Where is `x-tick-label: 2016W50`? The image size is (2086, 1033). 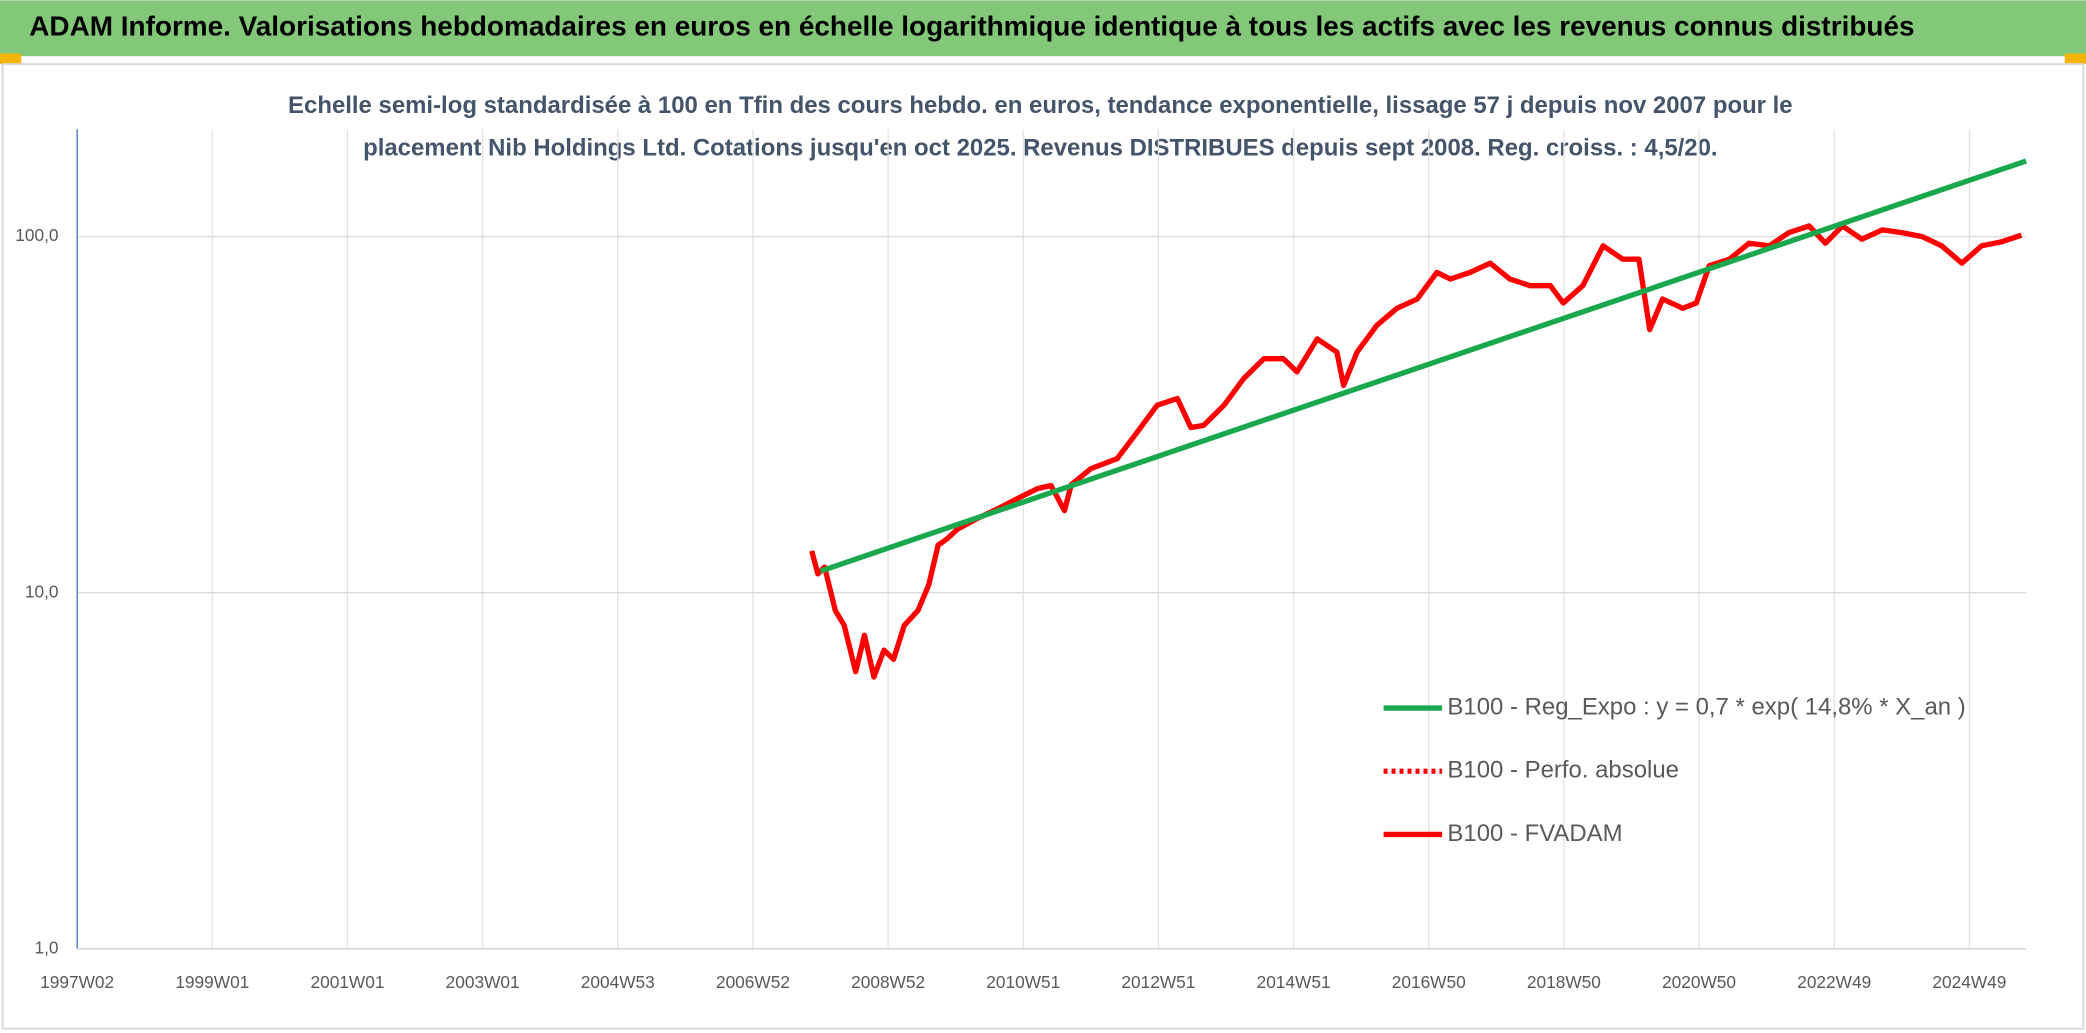
x-tick-label: 2016W50 is located at coordinates (1429, 982).